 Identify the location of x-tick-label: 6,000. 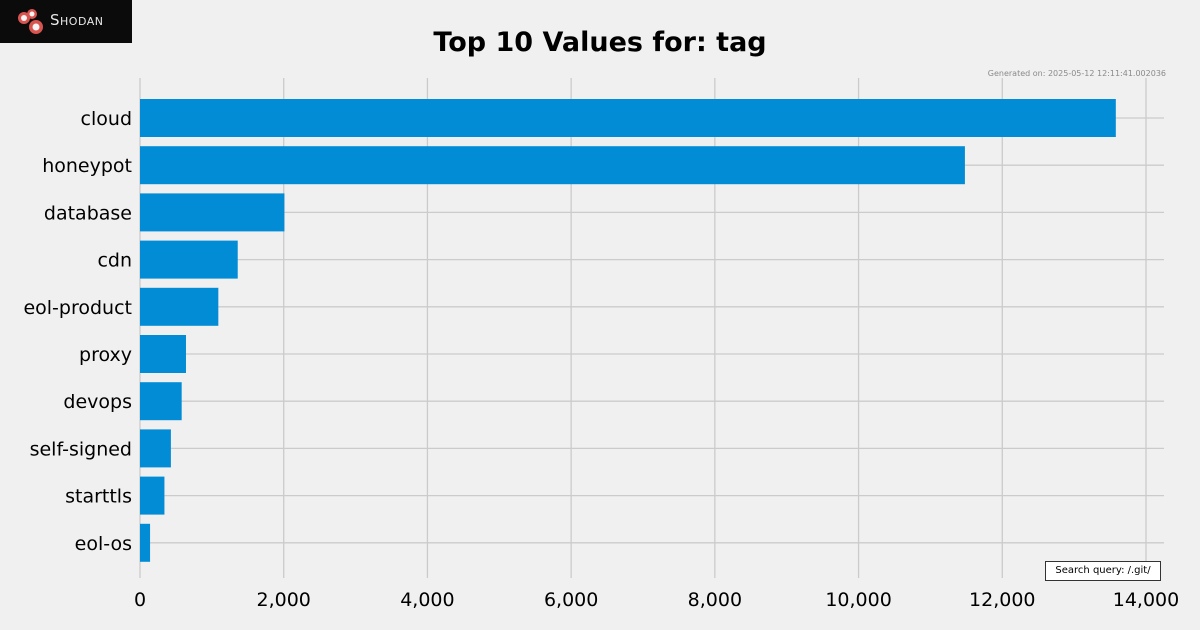
(571, 600).